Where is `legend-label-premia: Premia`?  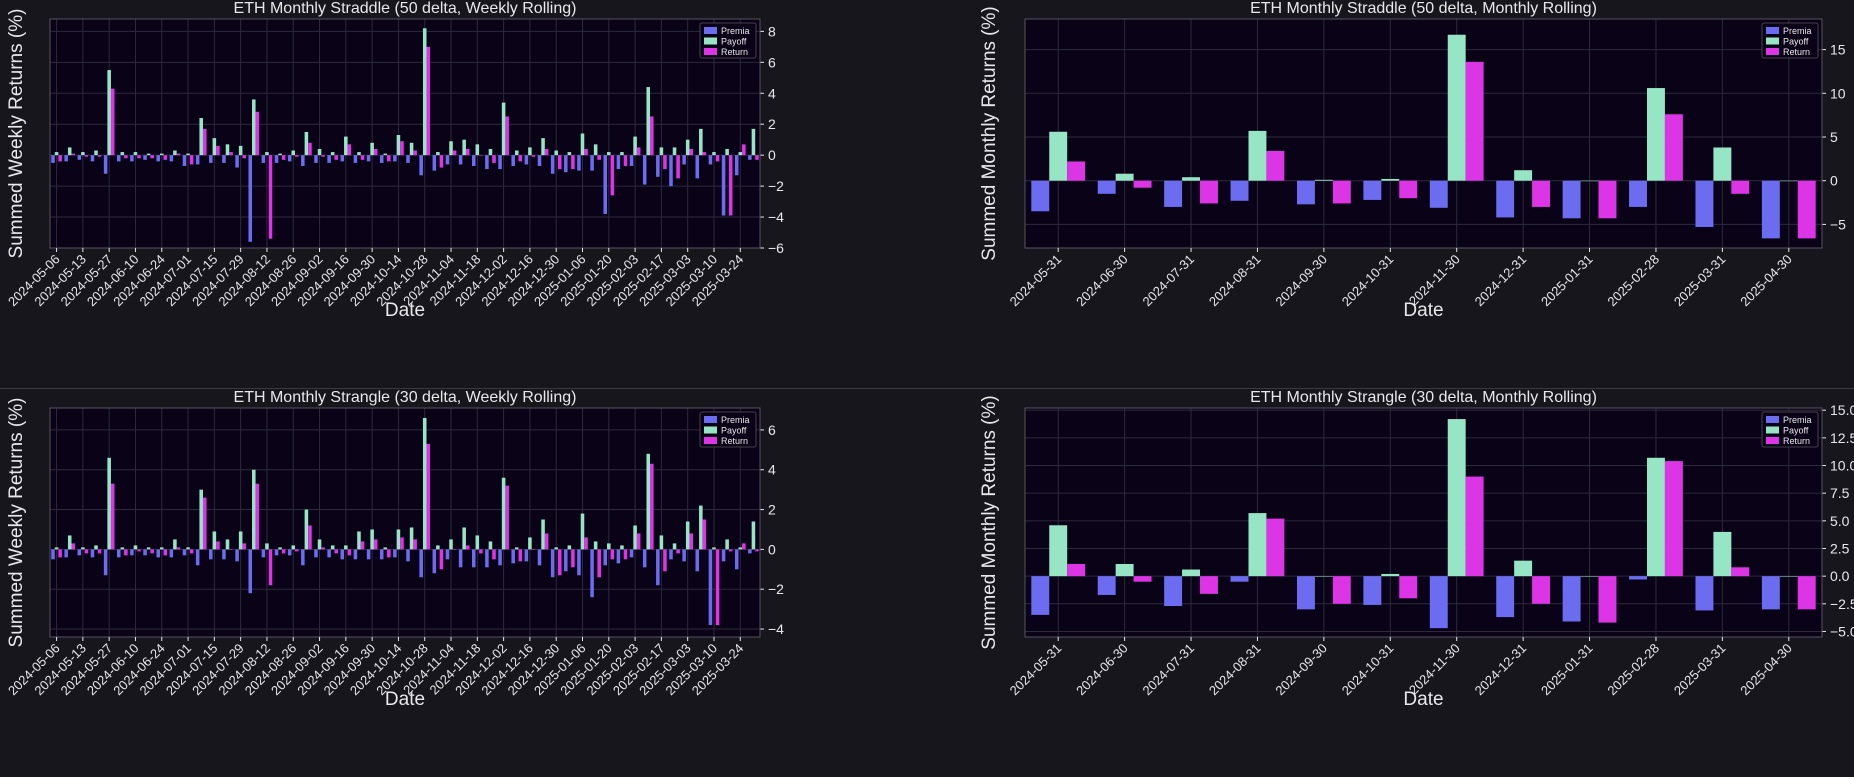
legend-label-premia: Premia is located at coordinates (735, 31).